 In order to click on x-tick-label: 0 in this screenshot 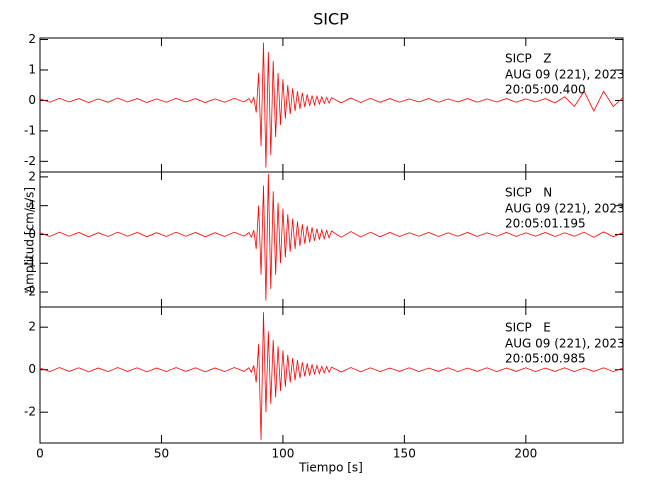, I will do `click(40, 454)`.